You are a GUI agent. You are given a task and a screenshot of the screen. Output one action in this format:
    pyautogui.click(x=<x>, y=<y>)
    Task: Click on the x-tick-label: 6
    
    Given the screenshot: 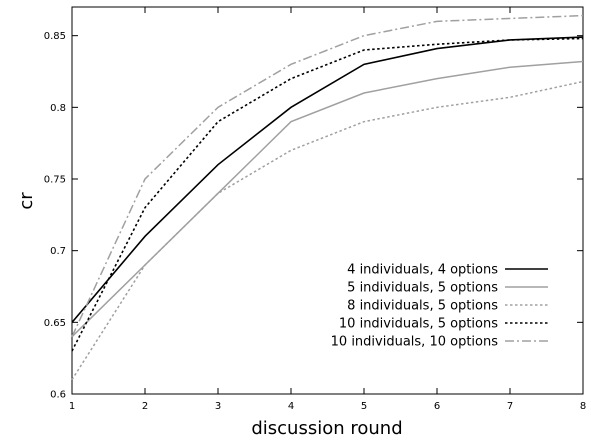 What is the action you would take?
    pyautogui.click(x=437, y=406)
    